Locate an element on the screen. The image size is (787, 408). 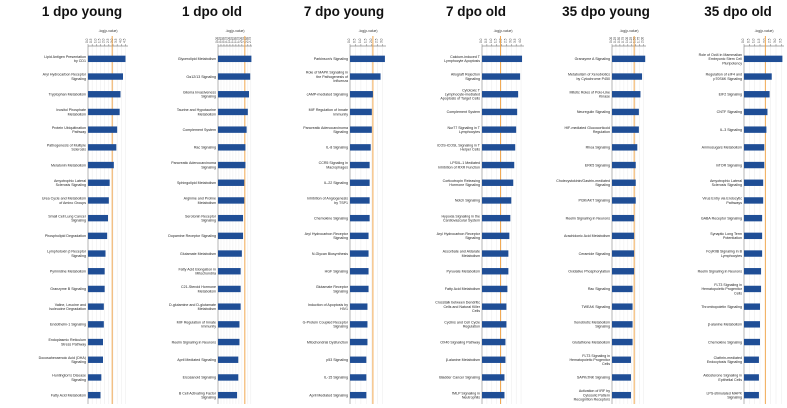
category-label: PI3K/AKT Signaling is located at coordinates (595, 201).